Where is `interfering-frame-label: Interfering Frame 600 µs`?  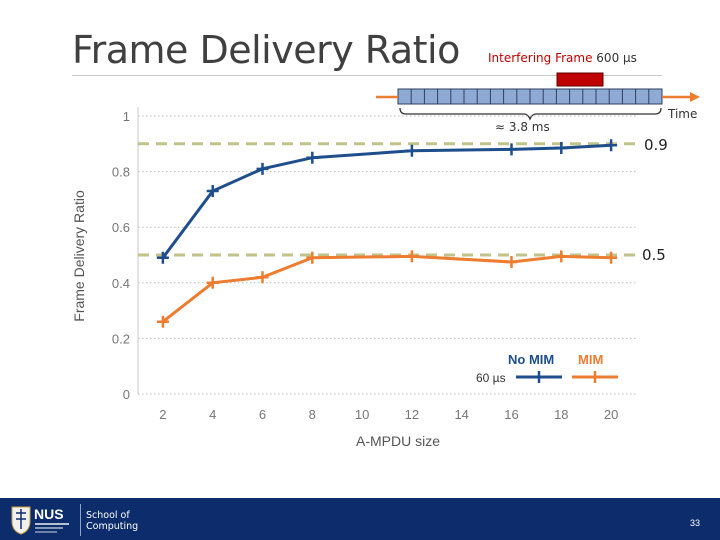
interfering-frame-label: Interfering Frame 600 µs is located at coordinates (562, 58).